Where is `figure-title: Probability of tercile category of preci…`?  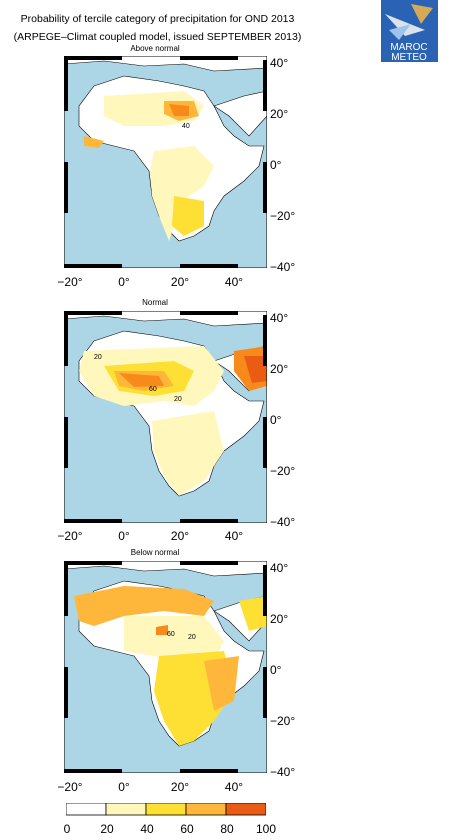 figure-title: Probability of tercile category of preci… is located at coordinates (157, 19).